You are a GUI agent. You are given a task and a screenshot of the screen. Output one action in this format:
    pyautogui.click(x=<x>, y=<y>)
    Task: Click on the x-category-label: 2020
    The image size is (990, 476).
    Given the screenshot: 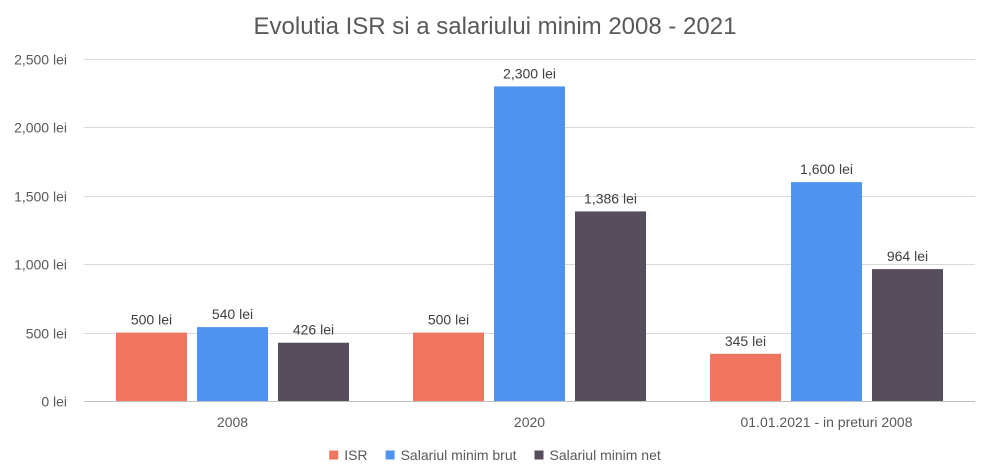 What is the action you would take?
    pyautogui.click(x=529, y=422)
    